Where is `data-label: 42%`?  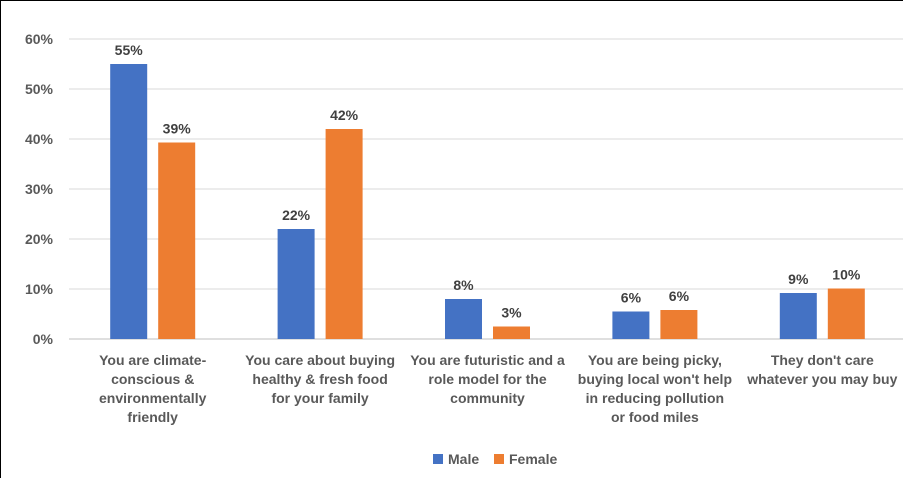
data-label: 42% is located at coordinates (344, 115).